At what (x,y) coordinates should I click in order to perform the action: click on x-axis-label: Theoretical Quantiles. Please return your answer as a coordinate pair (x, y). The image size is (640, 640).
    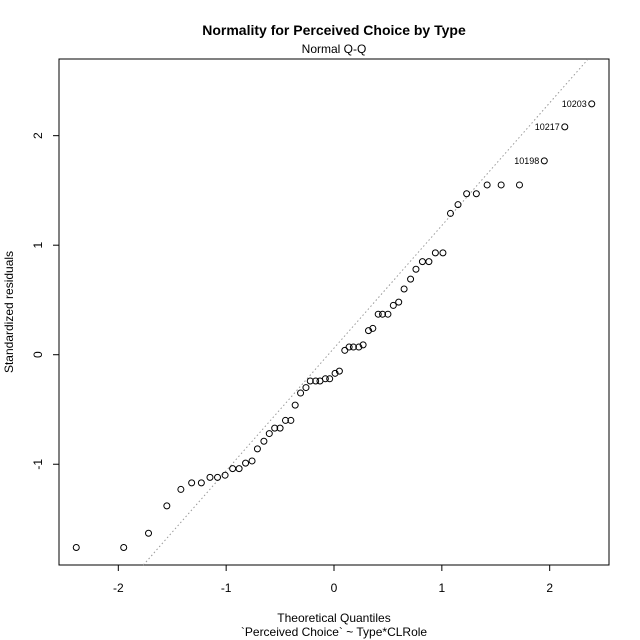
    Looking at the image, I should click on (333, 618).